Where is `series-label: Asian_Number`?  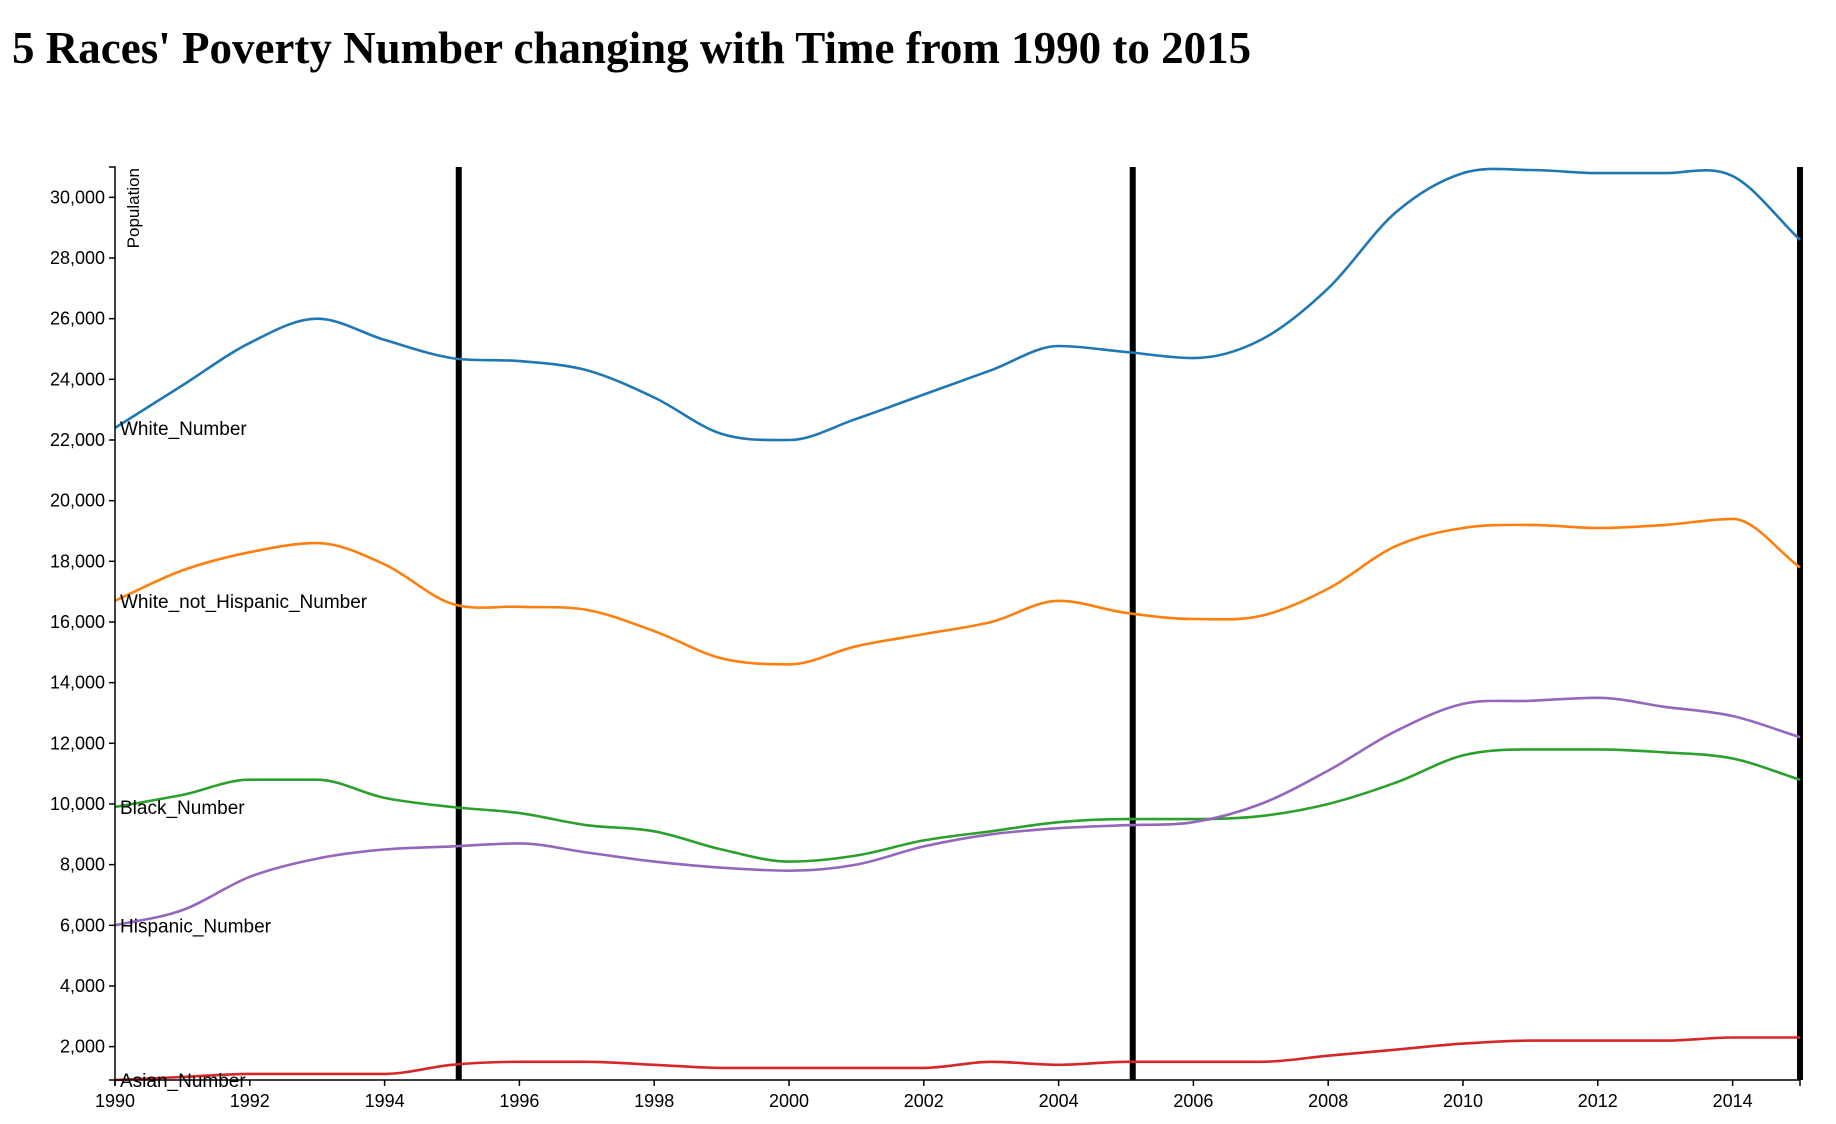
series-label: Asian_Number is located at coordinates (183, 1081).